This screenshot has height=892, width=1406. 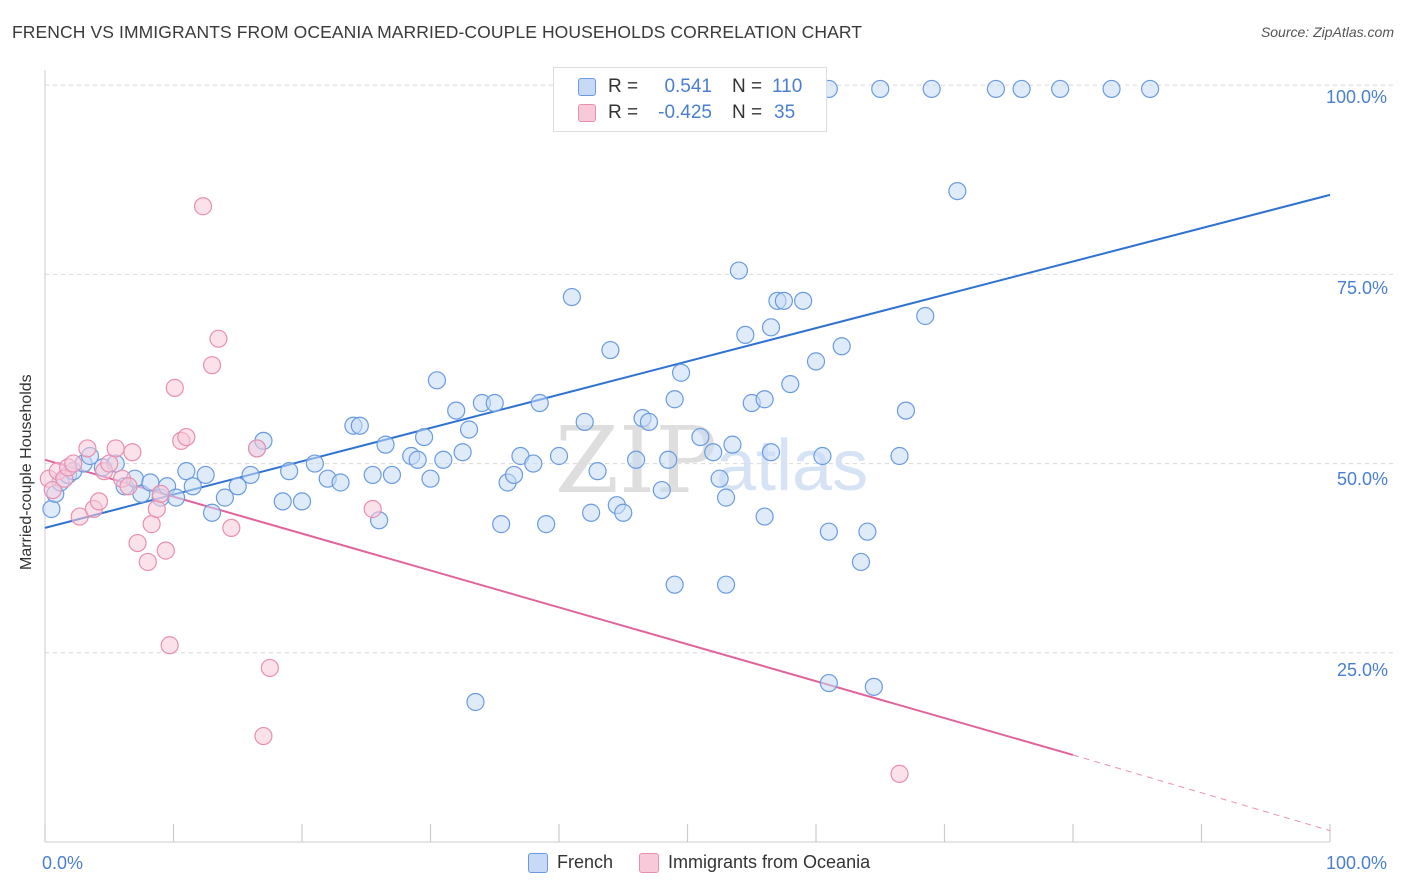 I want to click on legend-r-value: -0.425, so click(x=685, y=112).